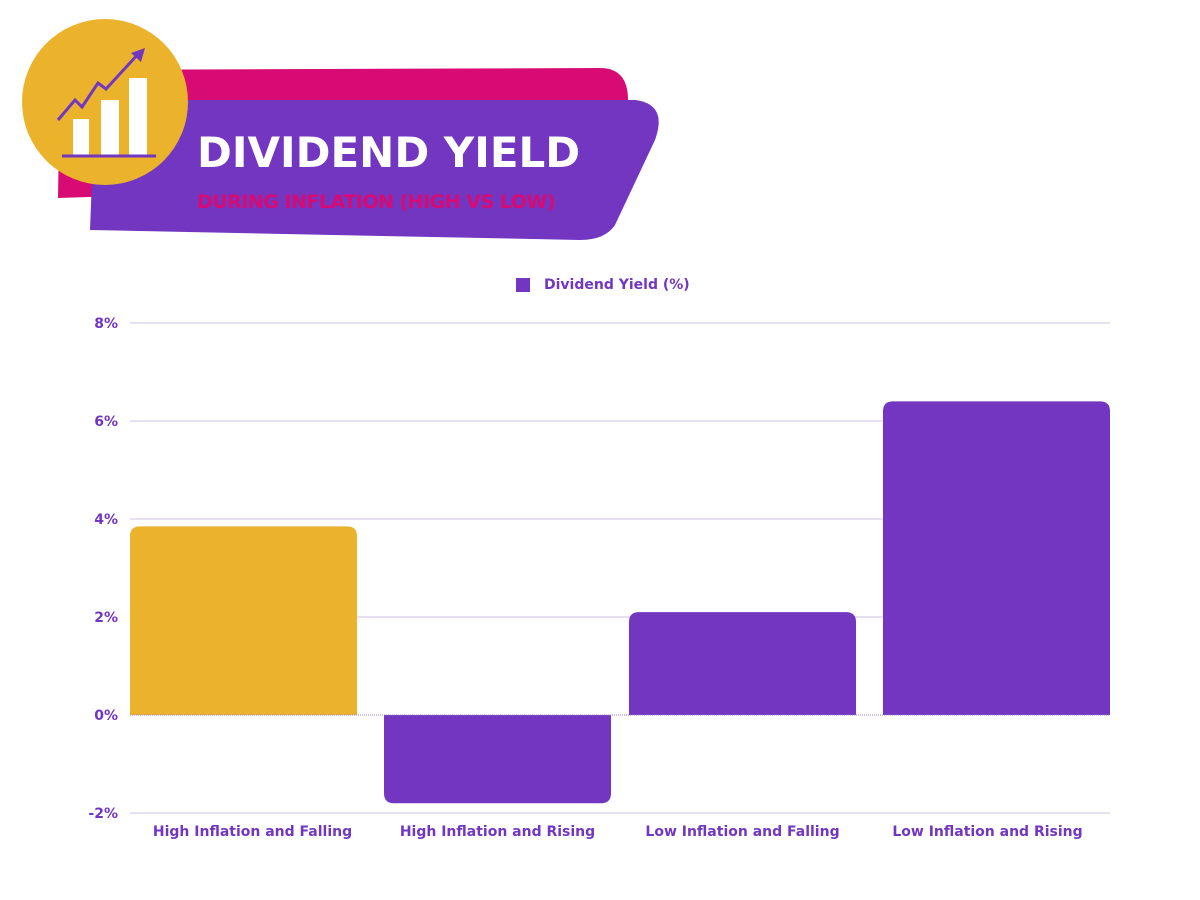  What do you see at coordinates (376, 202) in the screenshot?
I see `chart-subtitle: DURING INFLATION (HIGH VS LOW)` at bounding box center [376, 202].